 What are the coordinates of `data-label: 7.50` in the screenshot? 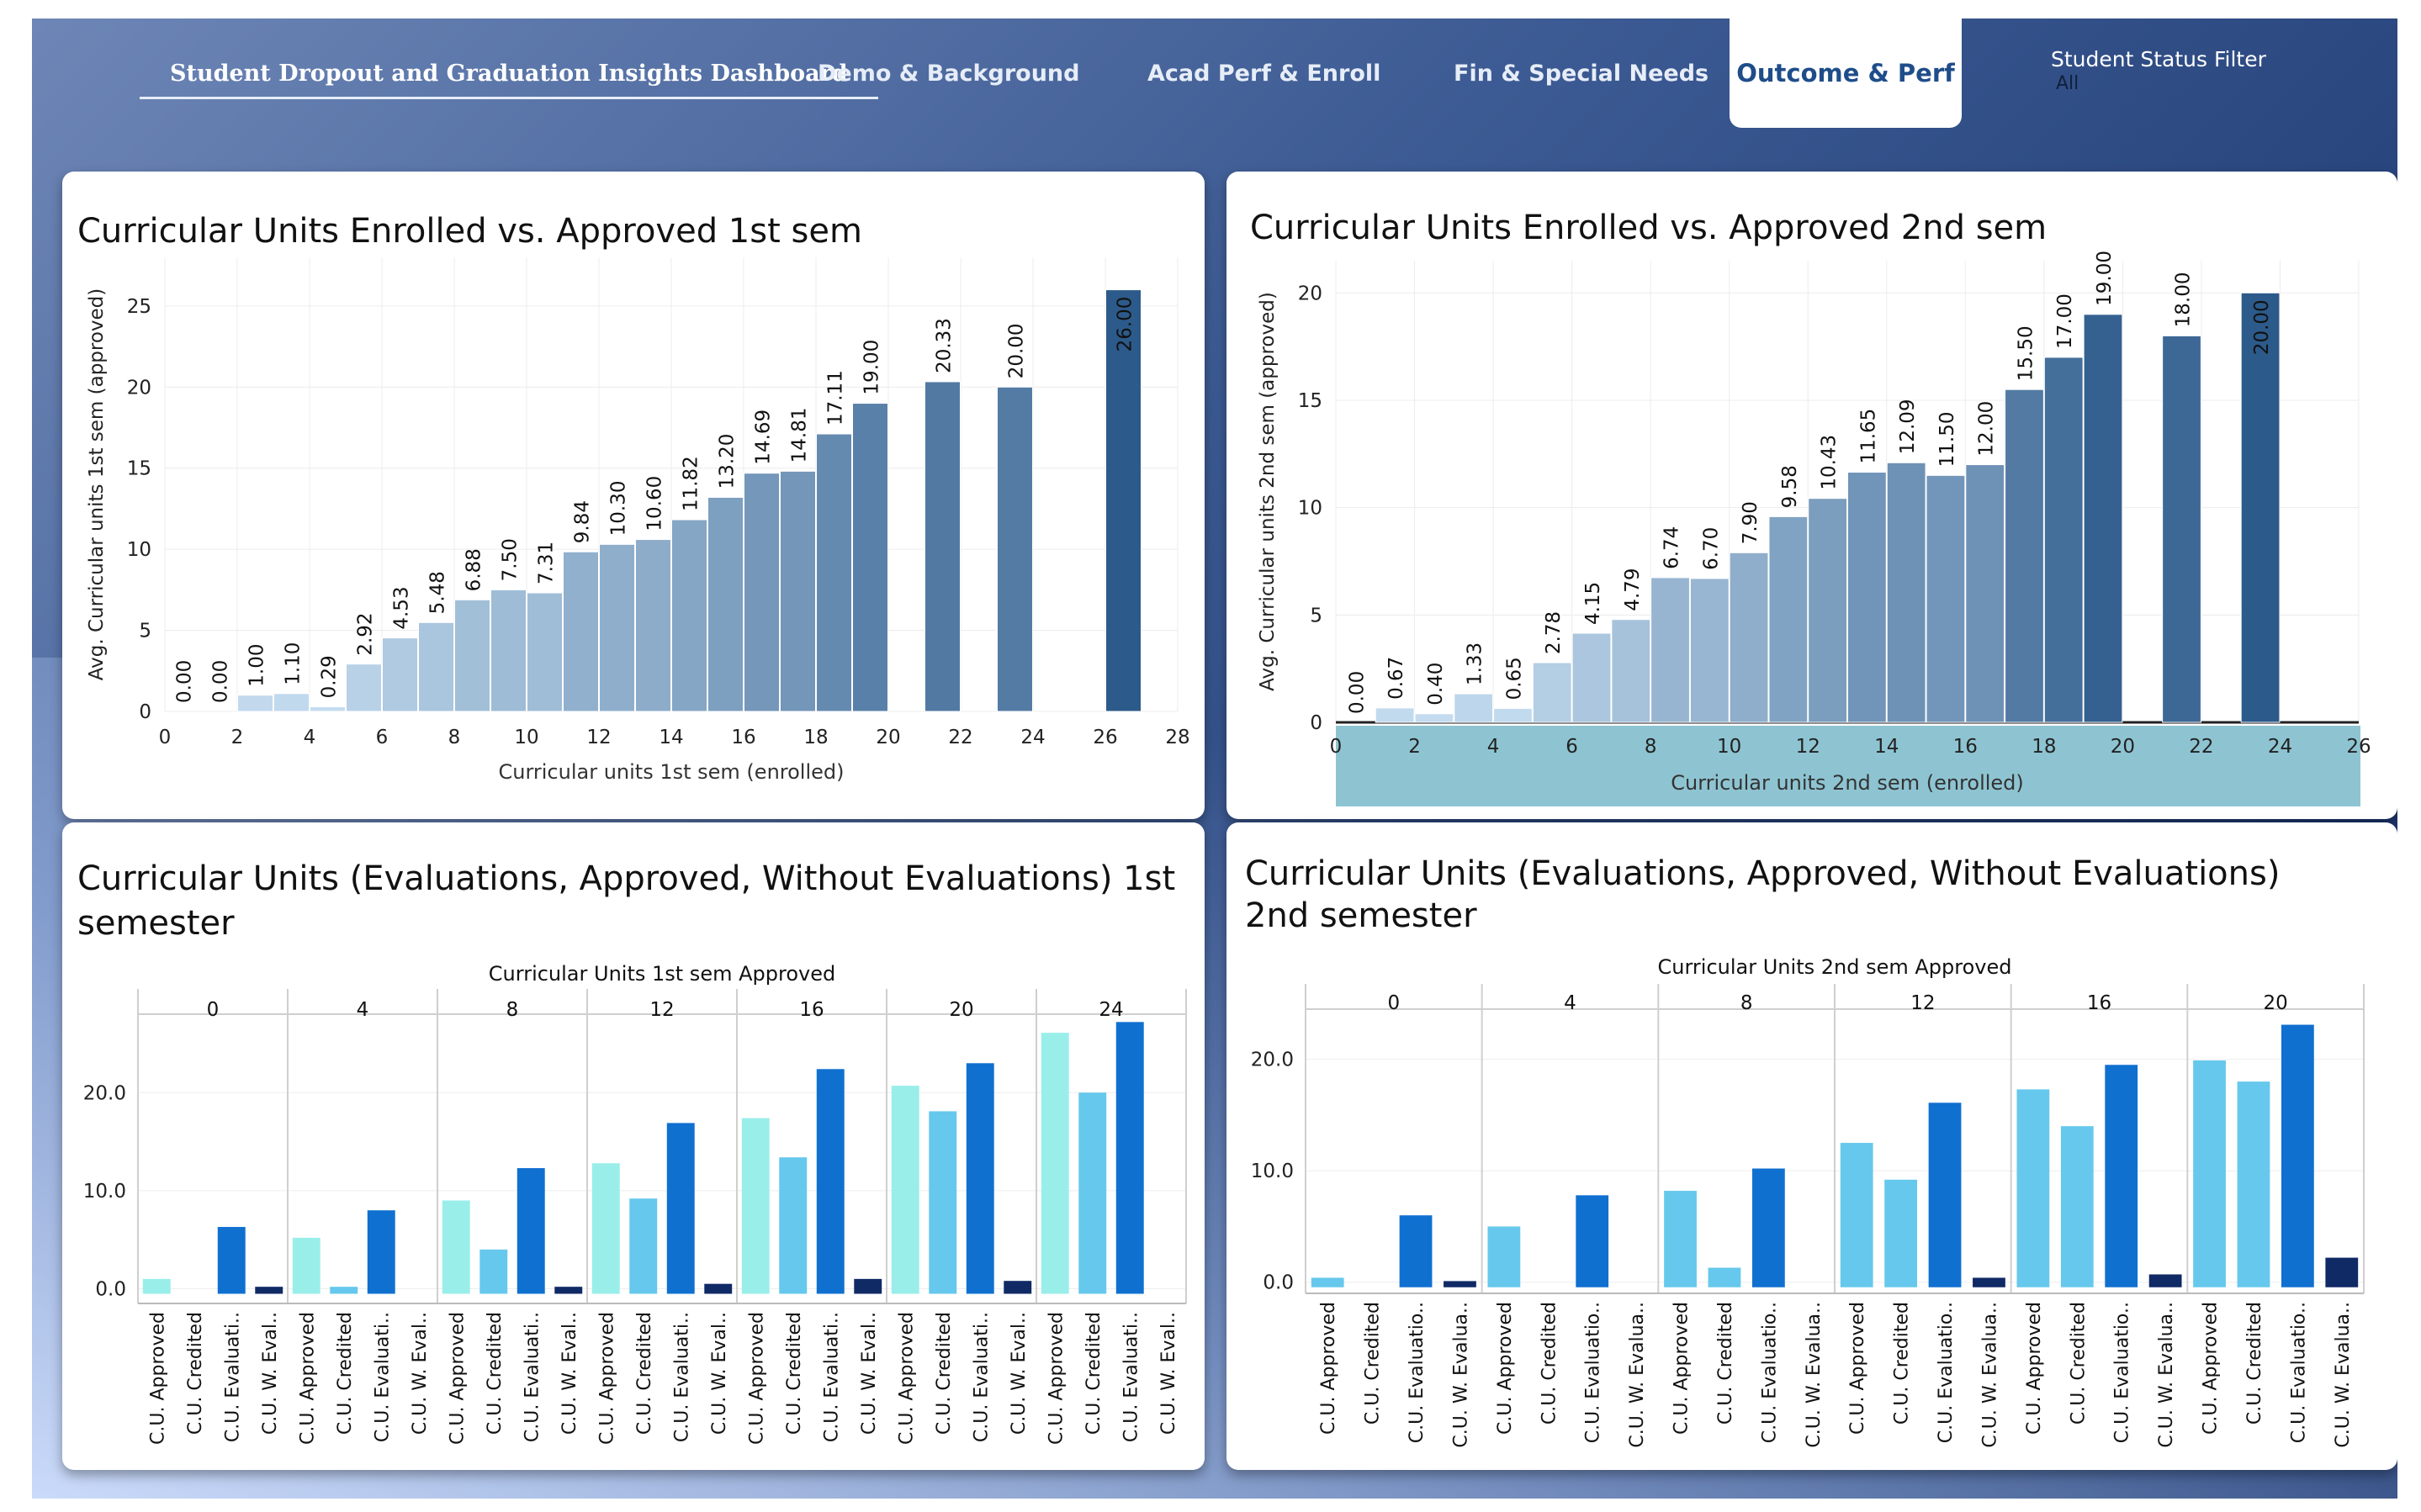 It's located at (511, 559).